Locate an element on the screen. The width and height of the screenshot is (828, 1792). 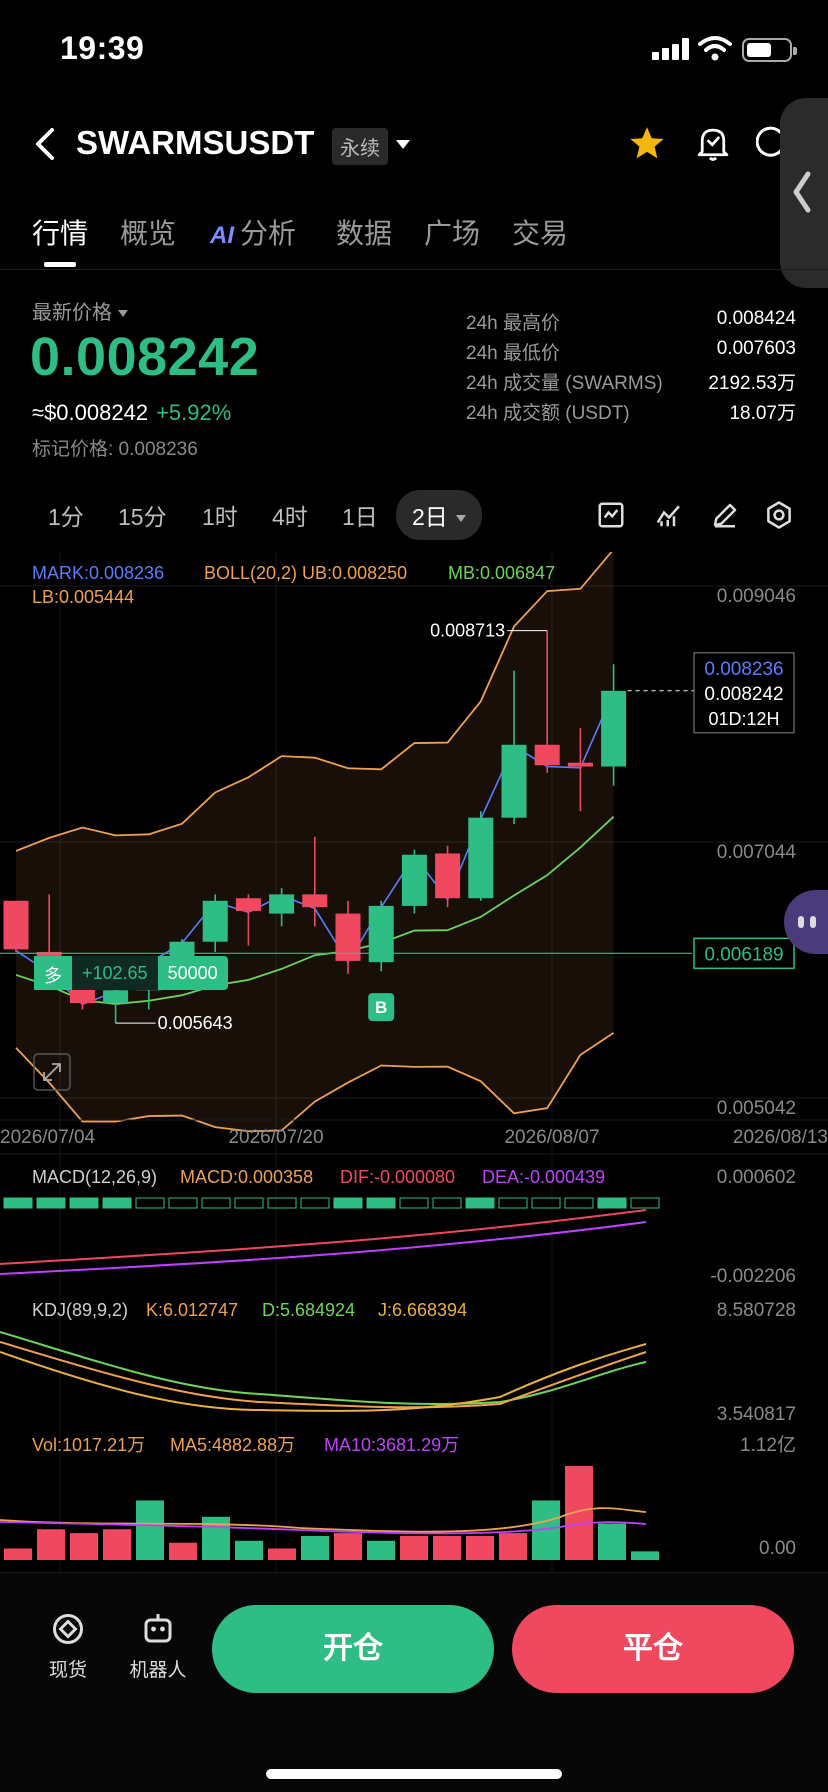
position-order-pill: 多 +102.65 50000 is located at coordinates (131, 973).